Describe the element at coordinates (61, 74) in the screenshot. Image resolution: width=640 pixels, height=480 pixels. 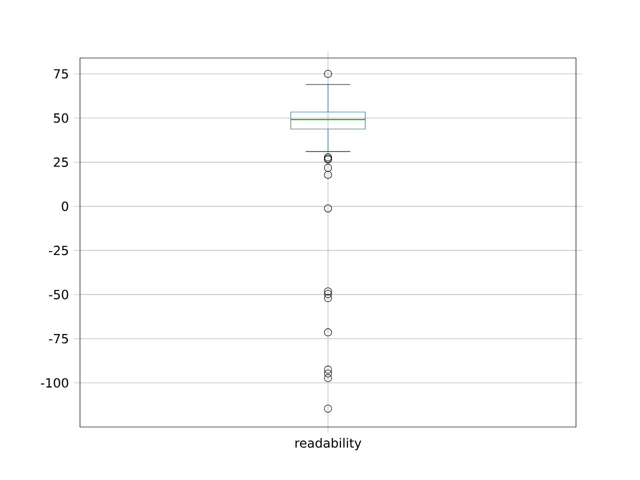
I see `y-tick-label: 75` at that location.